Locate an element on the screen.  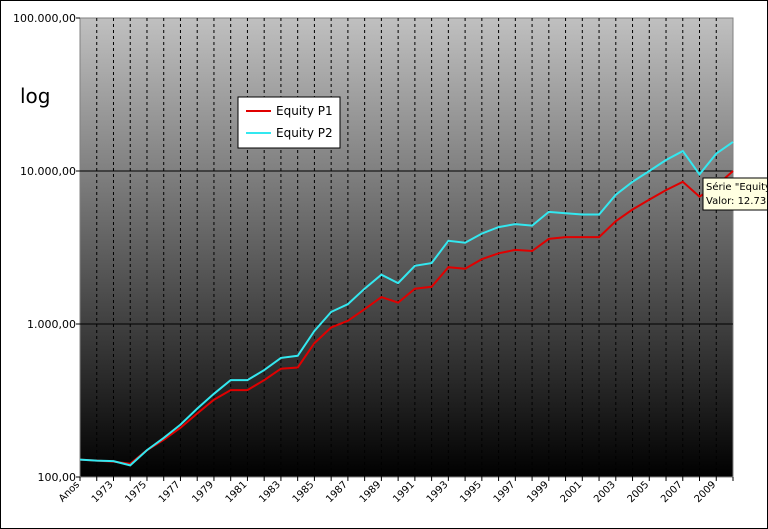
tooltip is located at coordinates (734, 194).